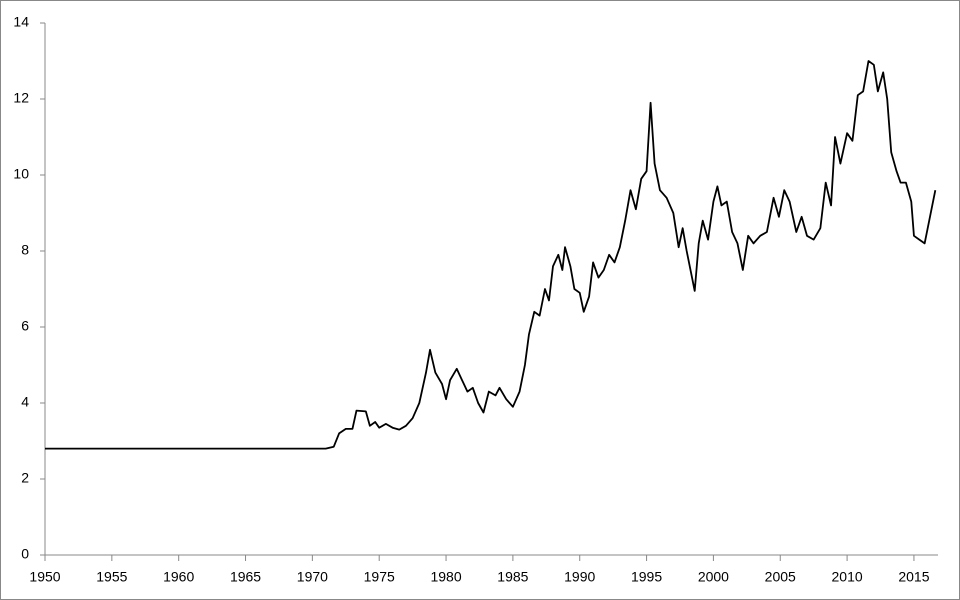 The width and height of the screenshot is (960, 600). I want to click on y-tick-label: 14, so click(21, 22).